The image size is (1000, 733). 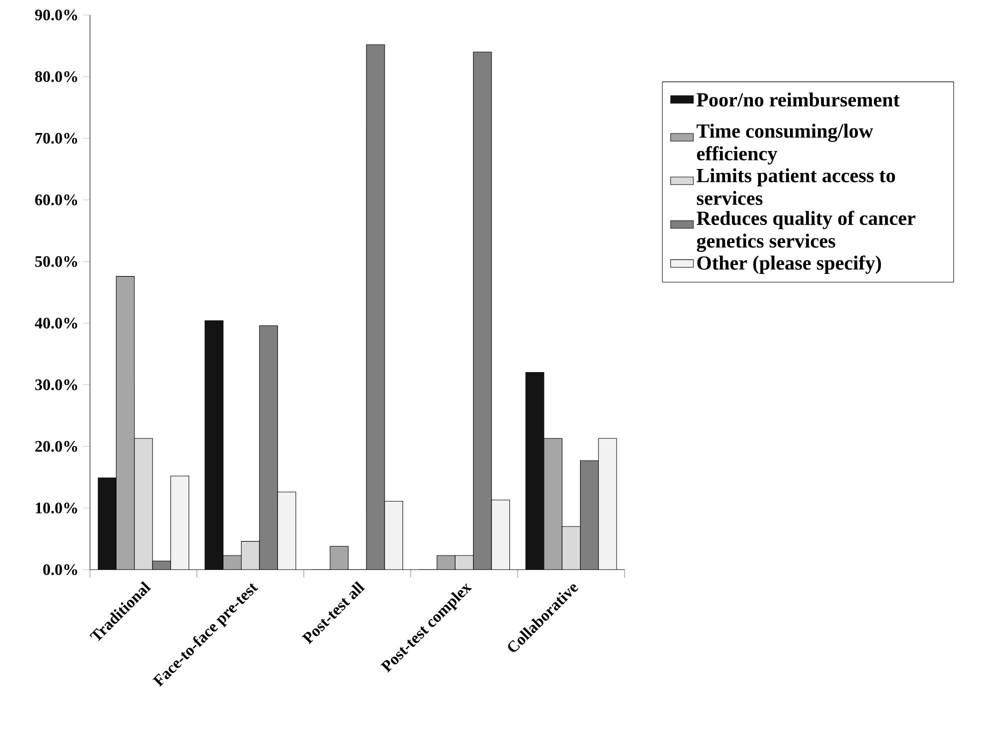 What do you see at coordinates (795, 186) in the screenshot?
I see `legend-label: Limits patient access to services` at bounding box center [795, 186].